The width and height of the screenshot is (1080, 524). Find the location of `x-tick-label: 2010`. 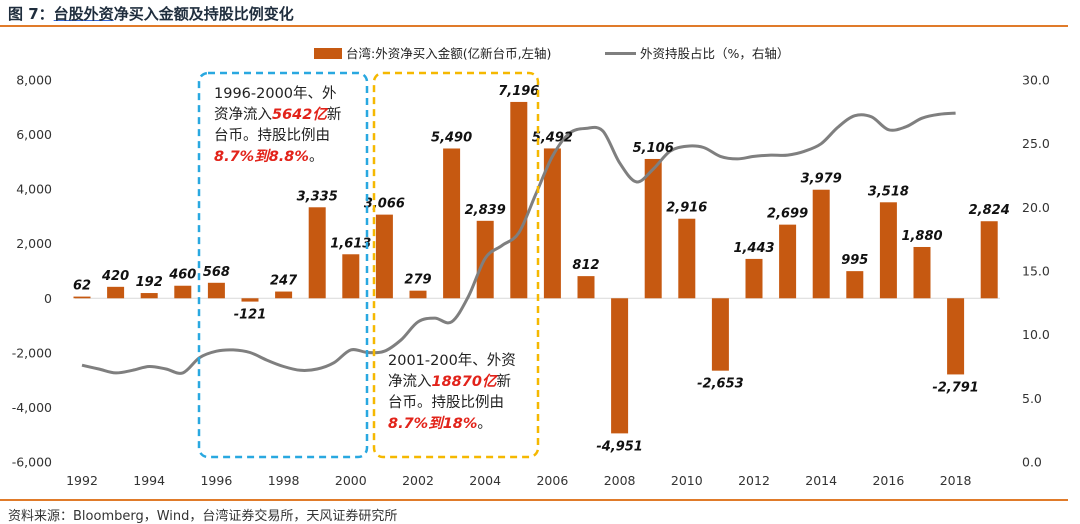

x-tick-label: 2010 is located at coordinates (687, 480).